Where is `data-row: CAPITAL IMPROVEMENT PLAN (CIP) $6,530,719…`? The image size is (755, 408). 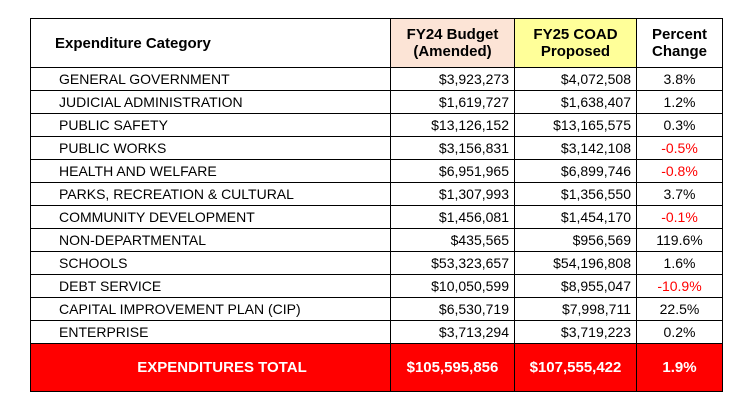
data-row: CAPITAL IMPROVEMENT PLAN (CIP) $6,530,719… is located at coordinates (376, 309).